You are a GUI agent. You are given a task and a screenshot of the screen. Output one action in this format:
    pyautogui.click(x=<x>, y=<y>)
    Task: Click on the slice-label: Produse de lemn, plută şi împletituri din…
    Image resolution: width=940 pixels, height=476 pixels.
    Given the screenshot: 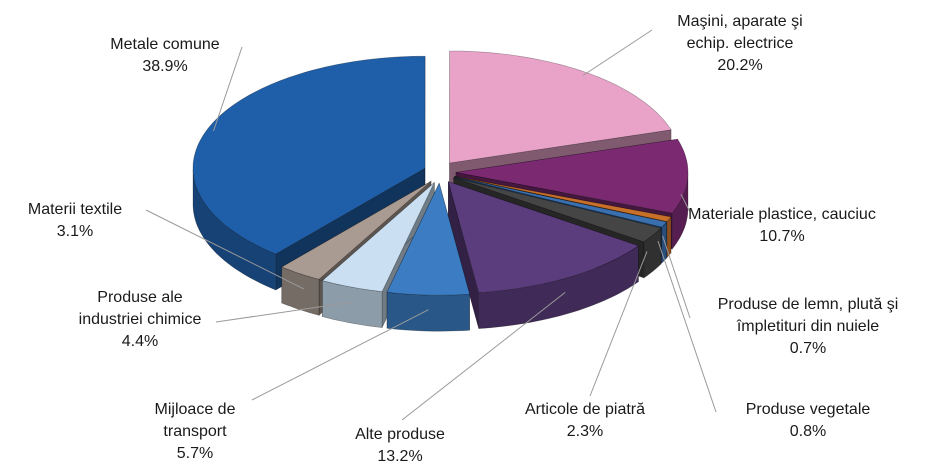 What is the action you would take?
    pyautogui.click(x=808, y=315)
    